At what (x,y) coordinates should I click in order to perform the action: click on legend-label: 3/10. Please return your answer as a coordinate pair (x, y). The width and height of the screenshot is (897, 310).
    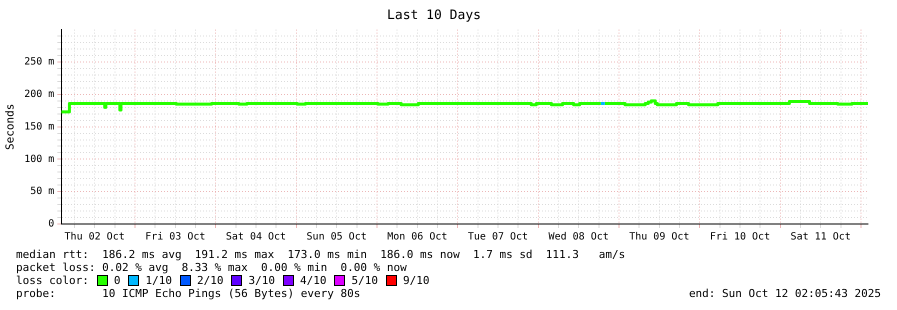
    Looking at the image, I should click on (261, 280).